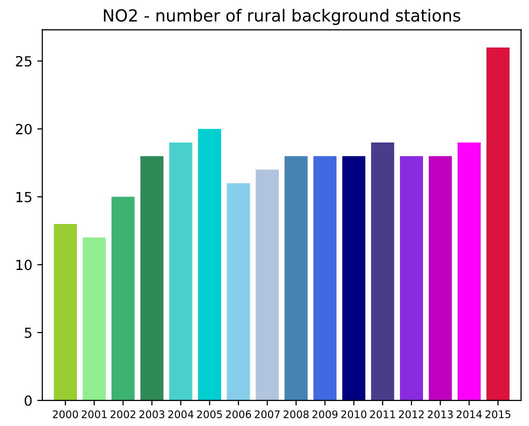 This screenshot has height=426, width=529. I want to click on x-tick-label: 2011, so click(382, 414).